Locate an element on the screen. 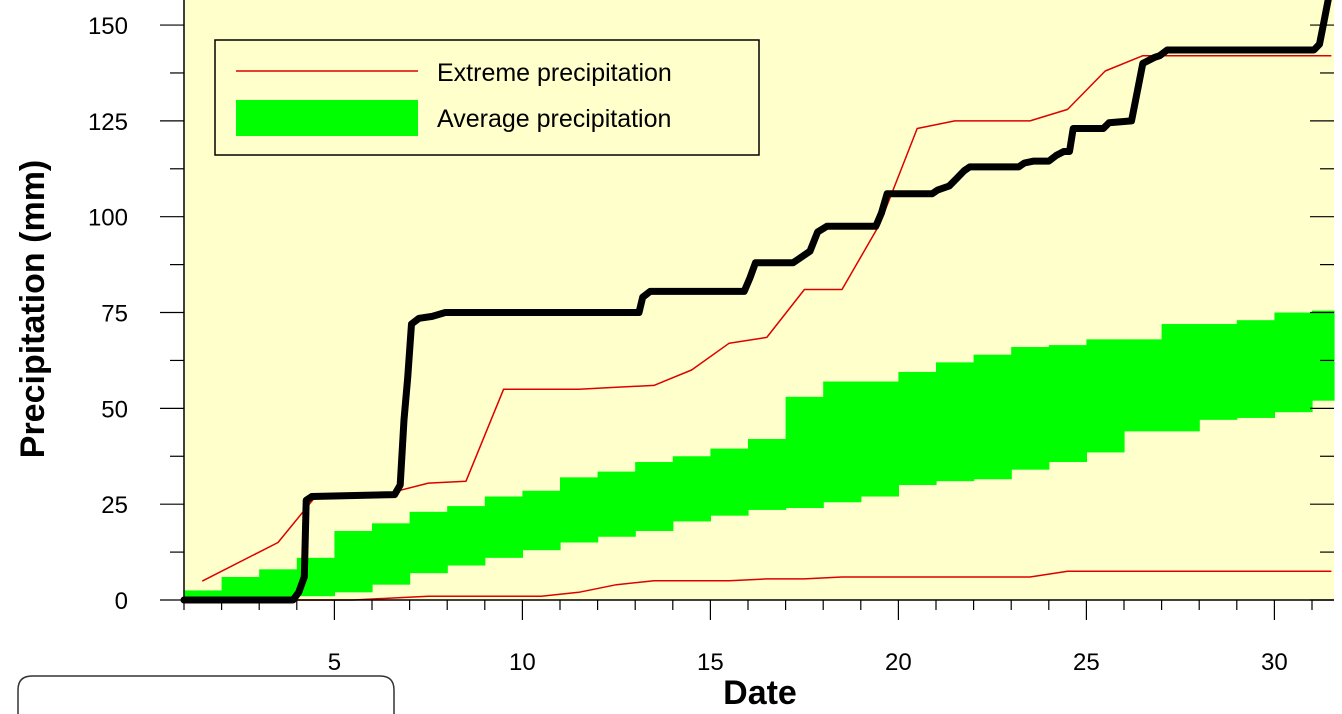 The height and width of the screenshot is (714, 1342). x-tick-label: 25 is located at coordinates (1086, 662).